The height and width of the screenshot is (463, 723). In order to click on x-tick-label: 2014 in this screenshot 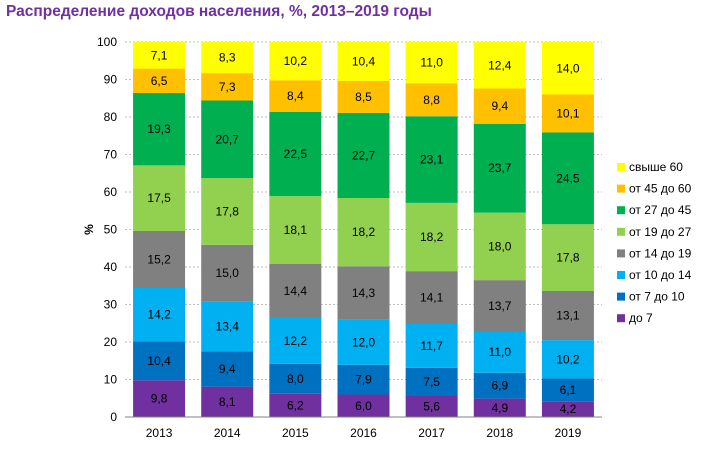, I will do `click(227, 433)`.